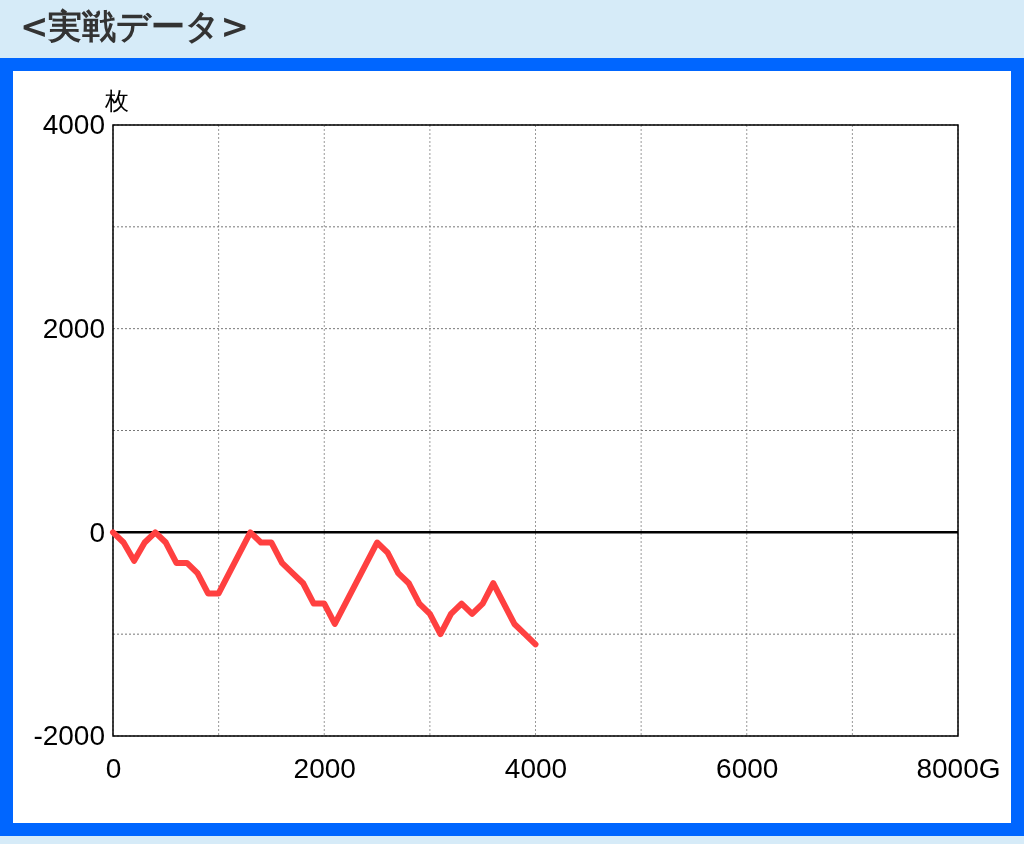 The width and height of the screenshot is (1024, 844). What do you see at coordinates (536, 768) in the screenshot?
I see `x-tick-label: 4000` at bounding box center [536, 768].